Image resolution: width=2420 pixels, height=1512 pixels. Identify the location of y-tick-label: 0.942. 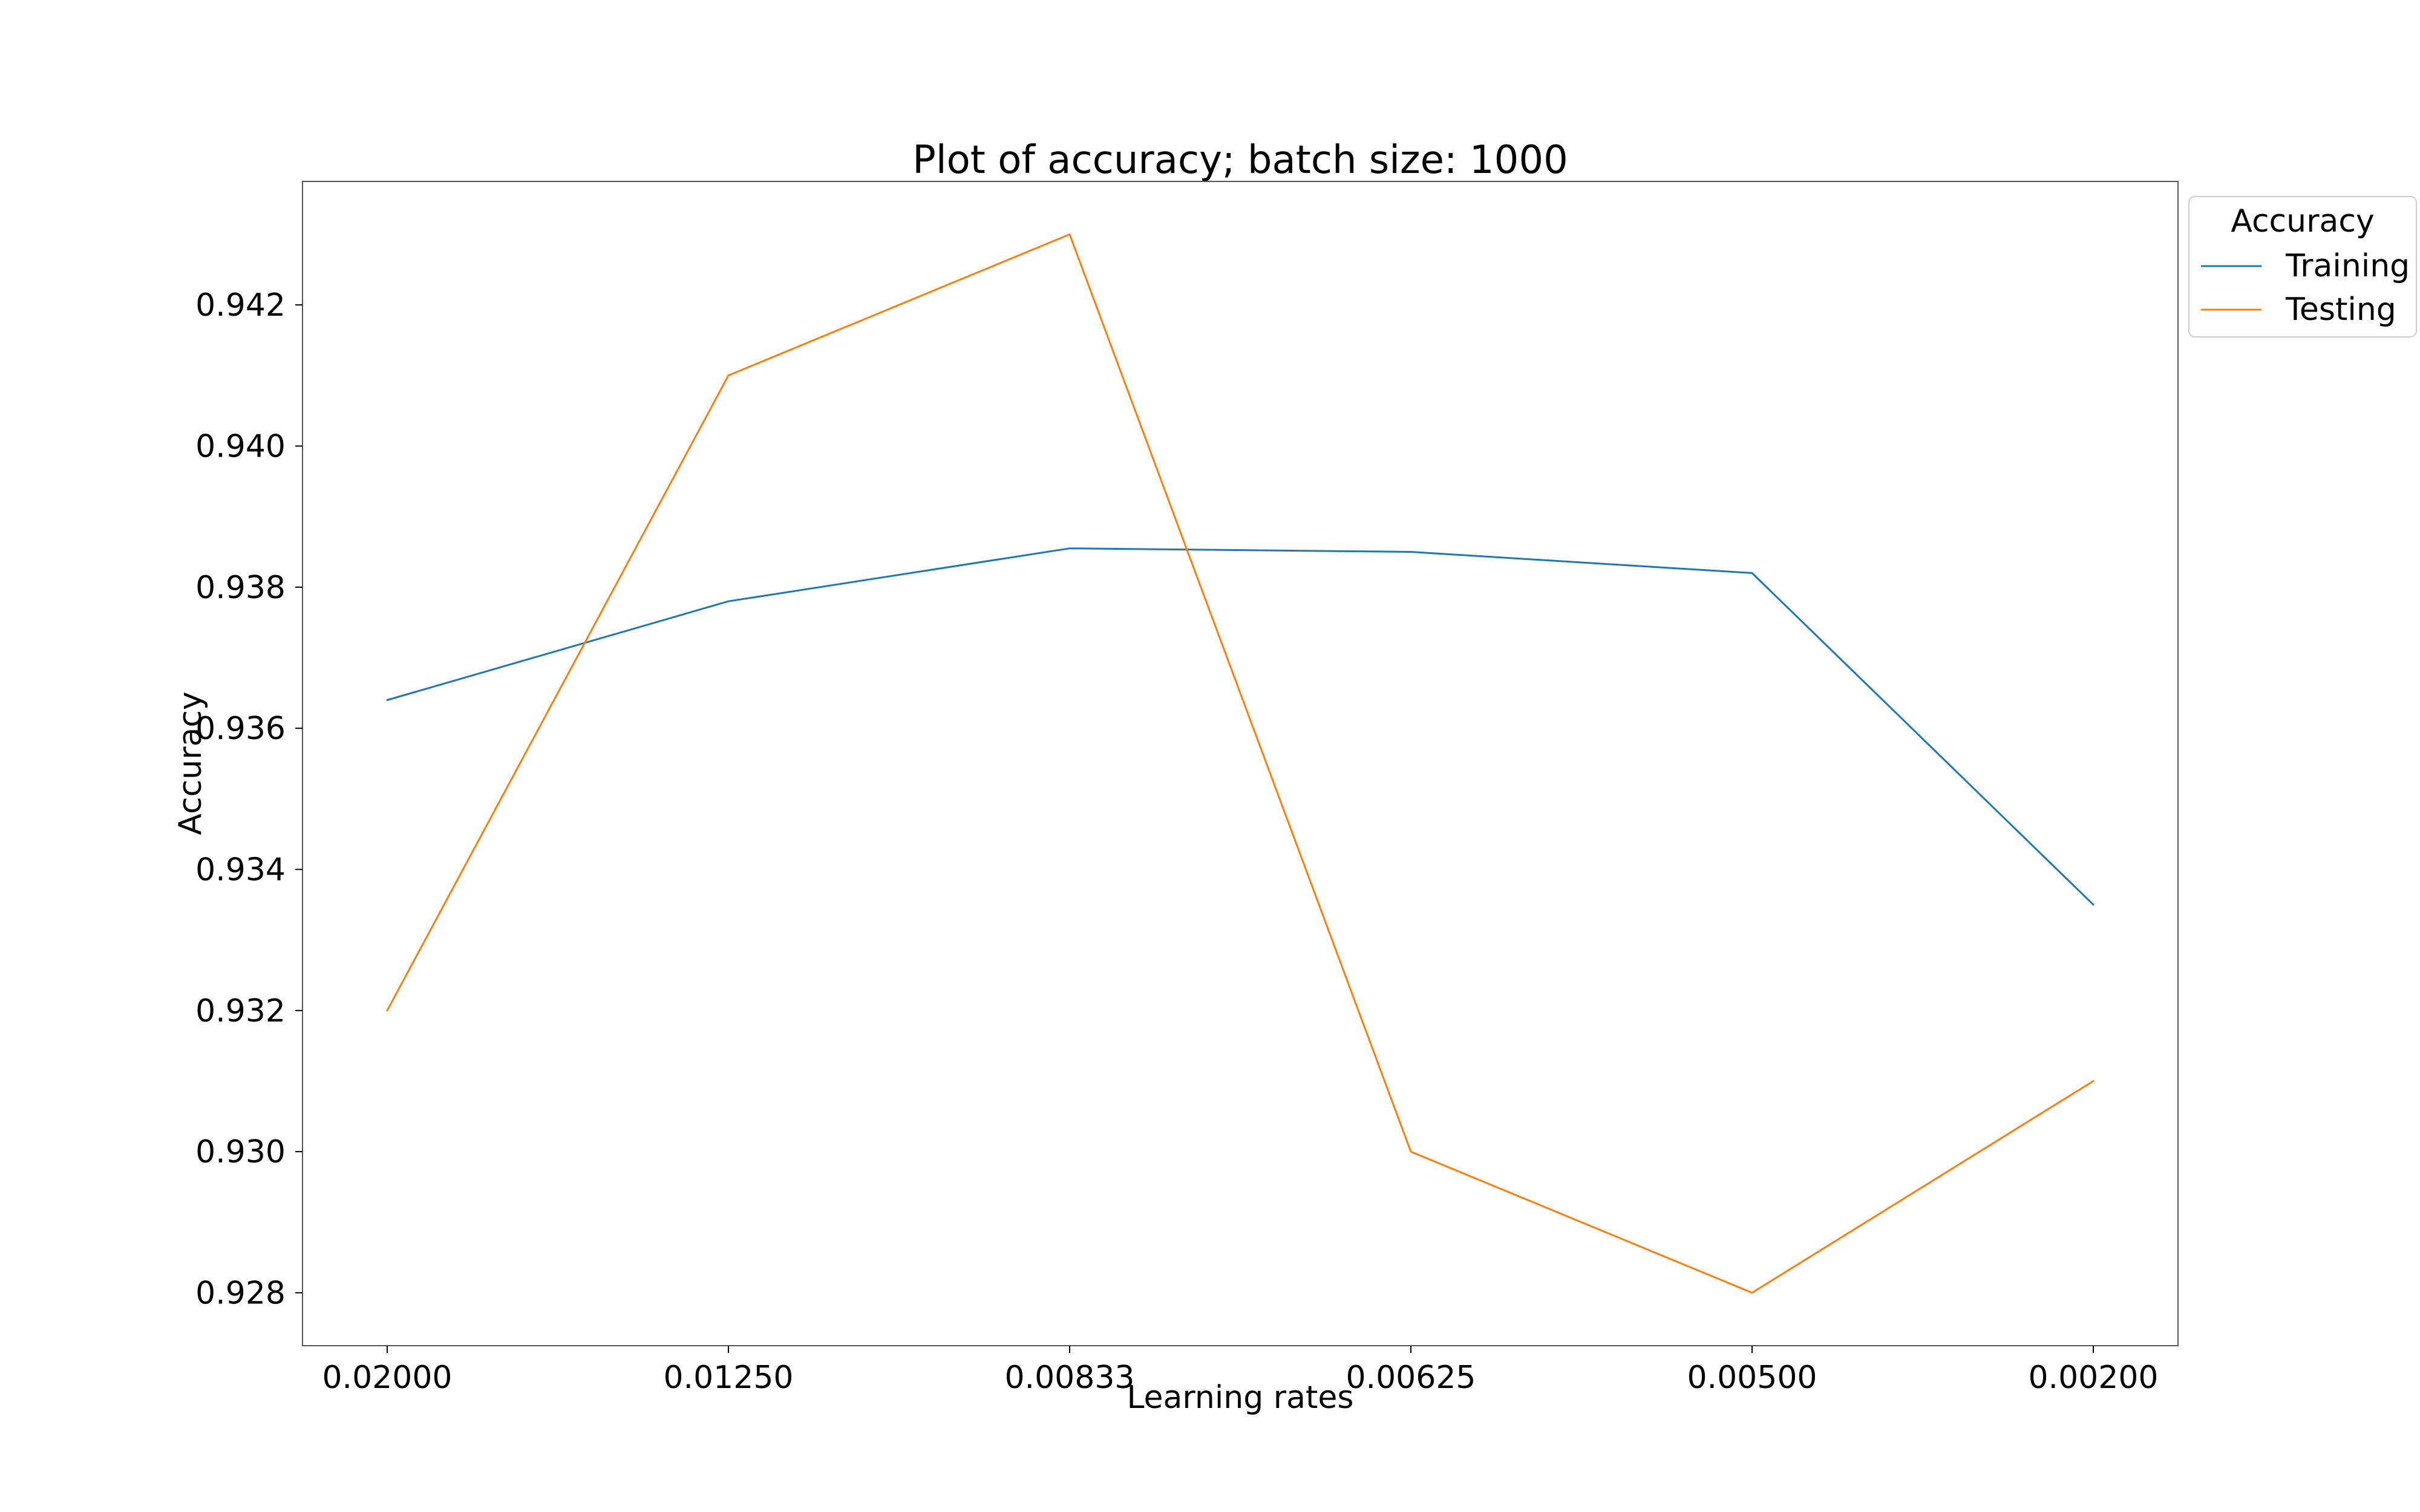
(240, 305).